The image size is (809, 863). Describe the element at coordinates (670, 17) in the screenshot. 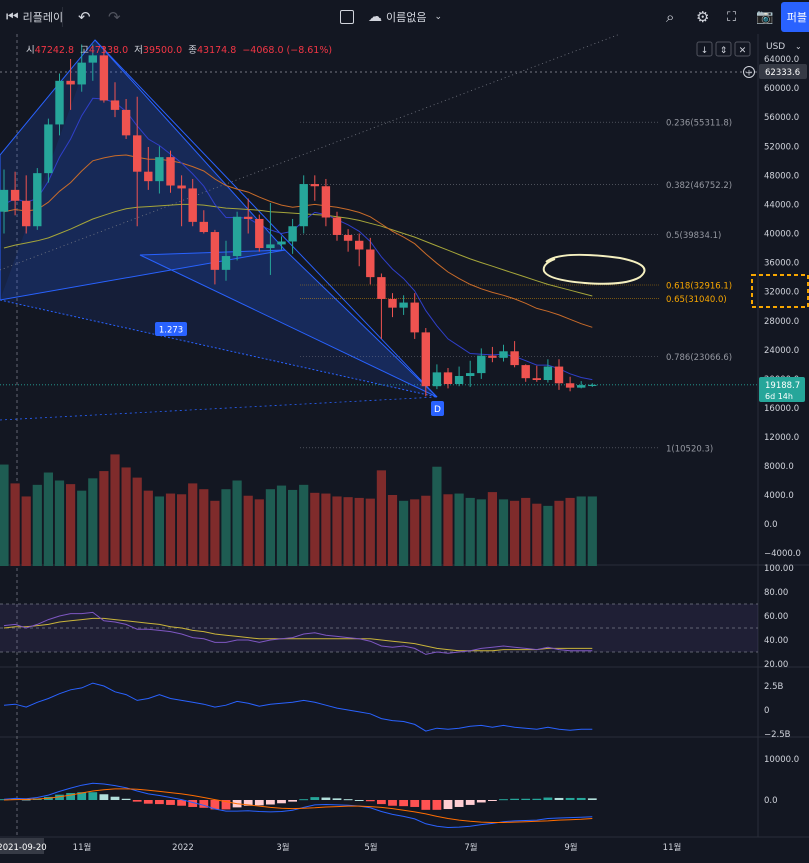

I see `search-icon: ⌕` at that location.